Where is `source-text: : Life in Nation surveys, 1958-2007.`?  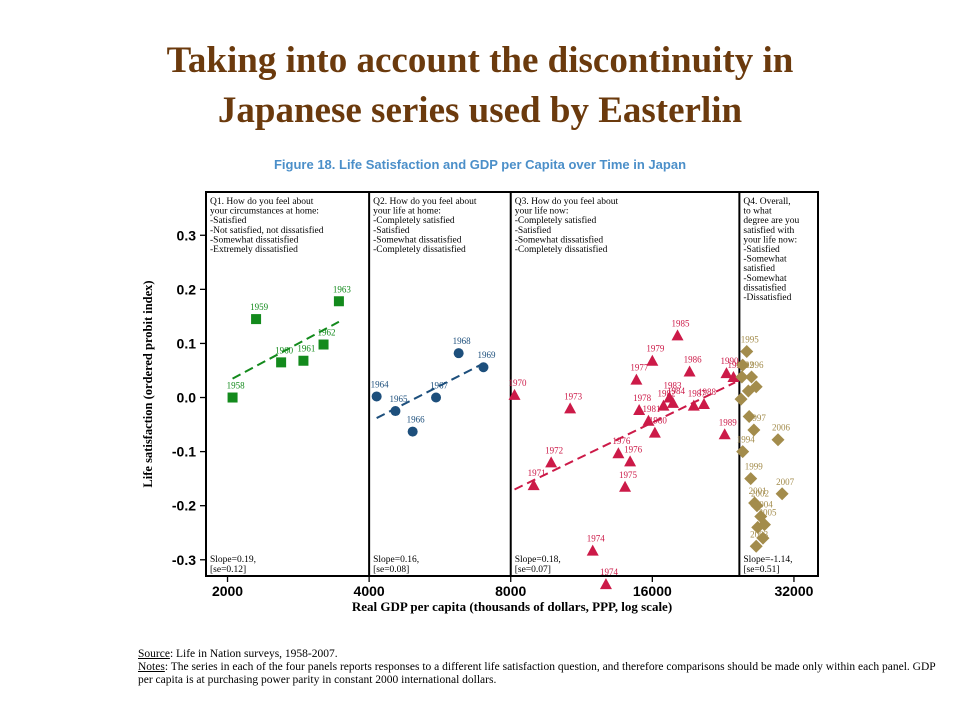
source-text: : Life in Nation surveys, 1958-2007. is located at coordinates (253, 654).